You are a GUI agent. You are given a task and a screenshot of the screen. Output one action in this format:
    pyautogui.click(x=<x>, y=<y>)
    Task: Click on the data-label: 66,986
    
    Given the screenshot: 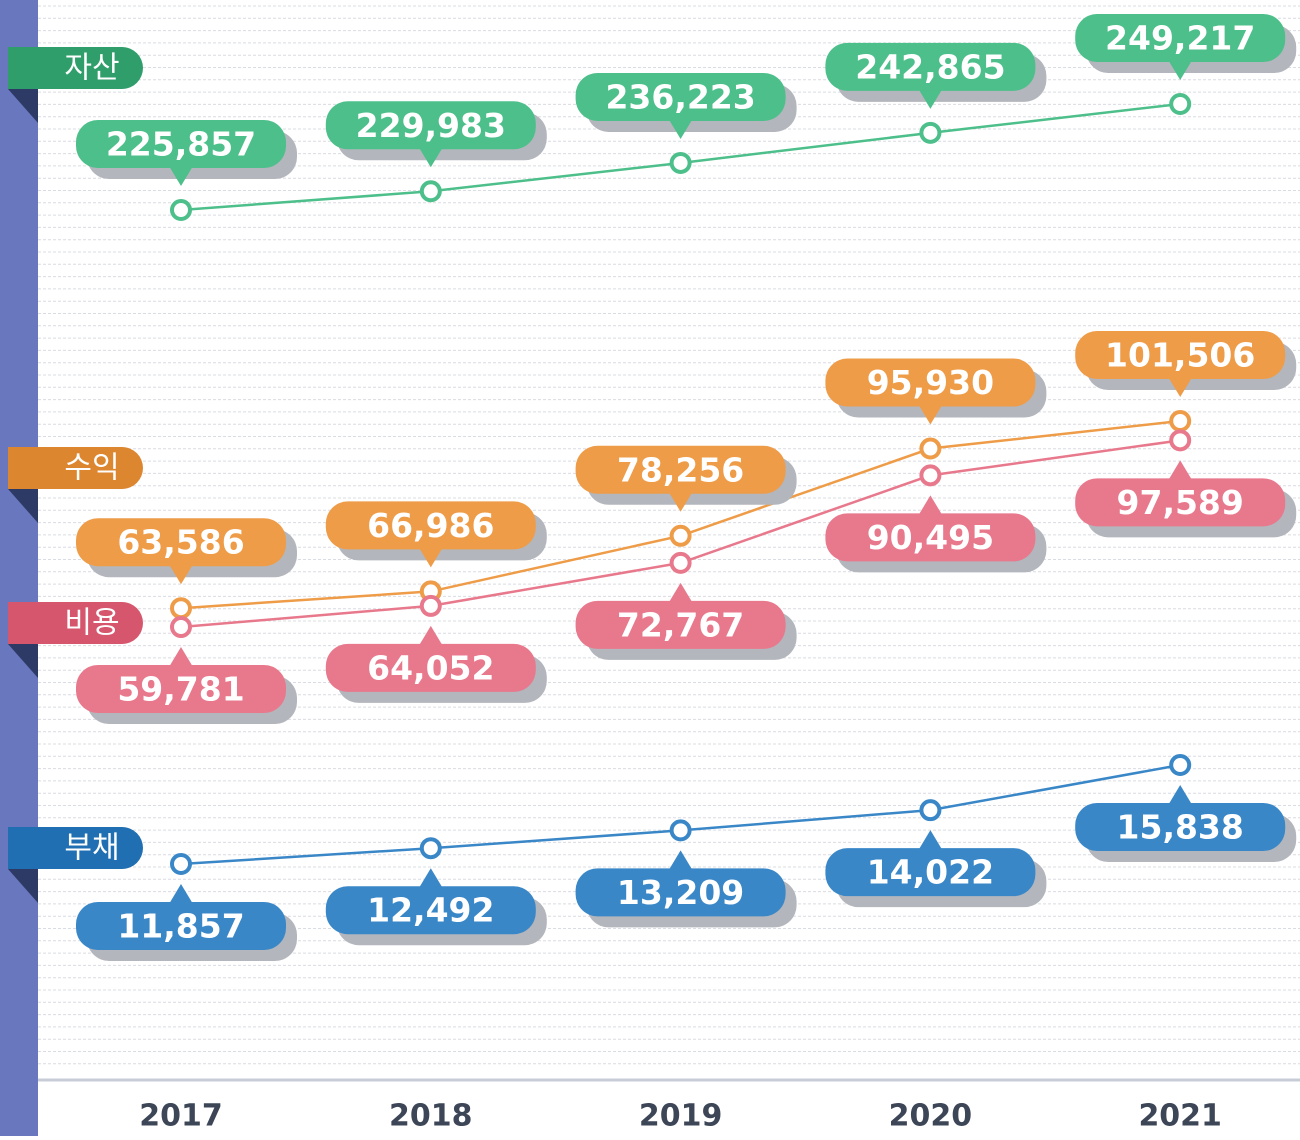 What is the action you would take?
    pyautogui.click(x=430, y=525)
    